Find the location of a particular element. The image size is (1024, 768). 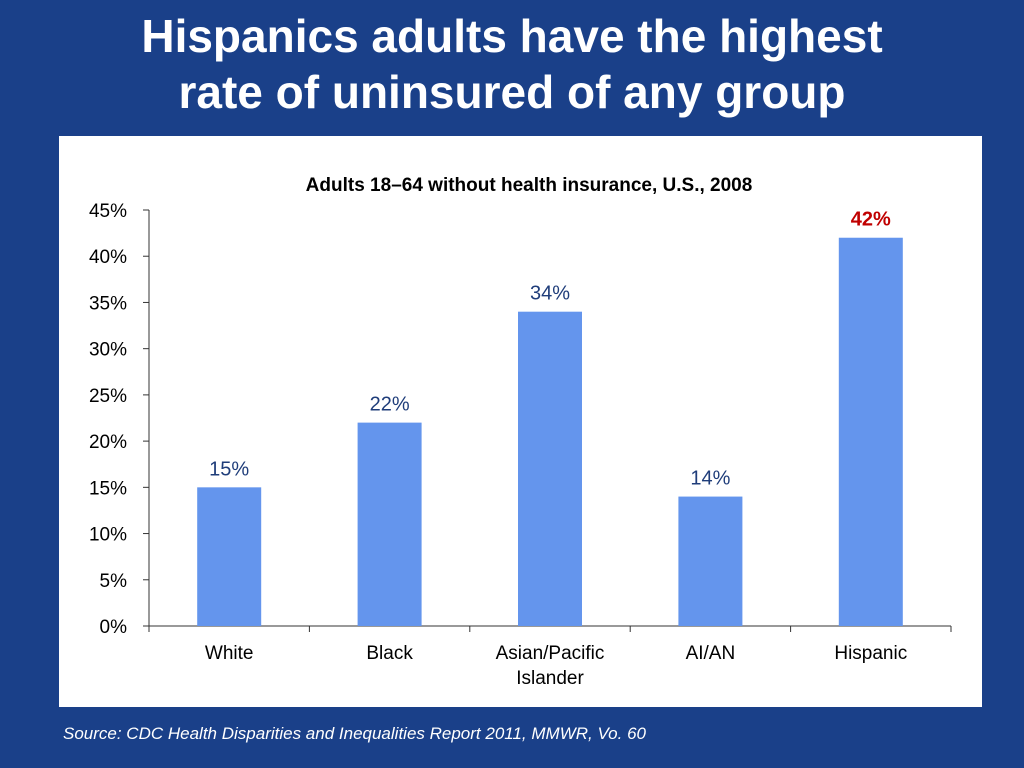

x-tick-label: White is located at coordinates (229, 653).